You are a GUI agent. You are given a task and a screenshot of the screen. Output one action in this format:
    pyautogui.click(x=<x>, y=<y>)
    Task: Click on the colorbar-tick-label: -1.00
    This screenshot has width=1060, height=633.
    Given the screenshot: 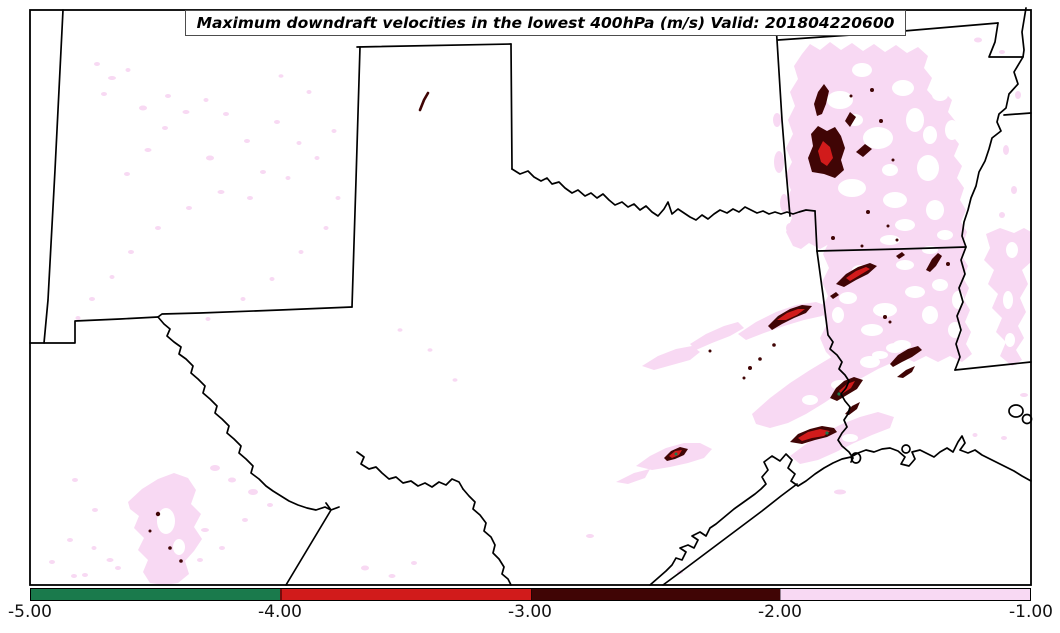 What is the action you would take?
    pyautogui.click(x=1031, y=612)
    